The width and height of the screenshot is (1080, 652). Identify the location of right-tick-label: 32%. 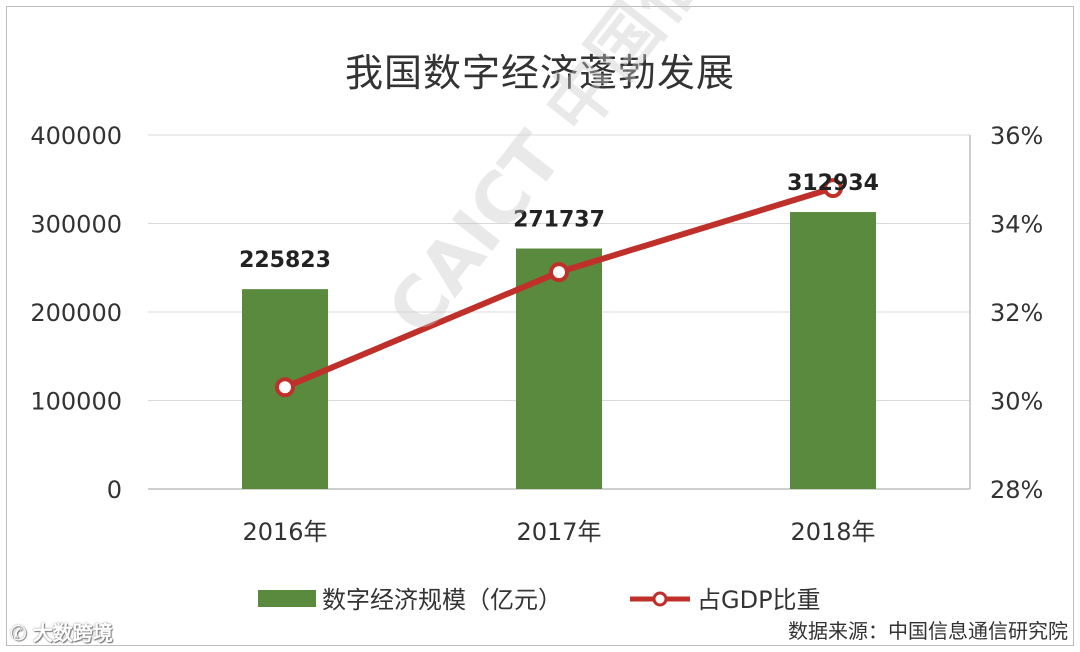
(1016, 313).